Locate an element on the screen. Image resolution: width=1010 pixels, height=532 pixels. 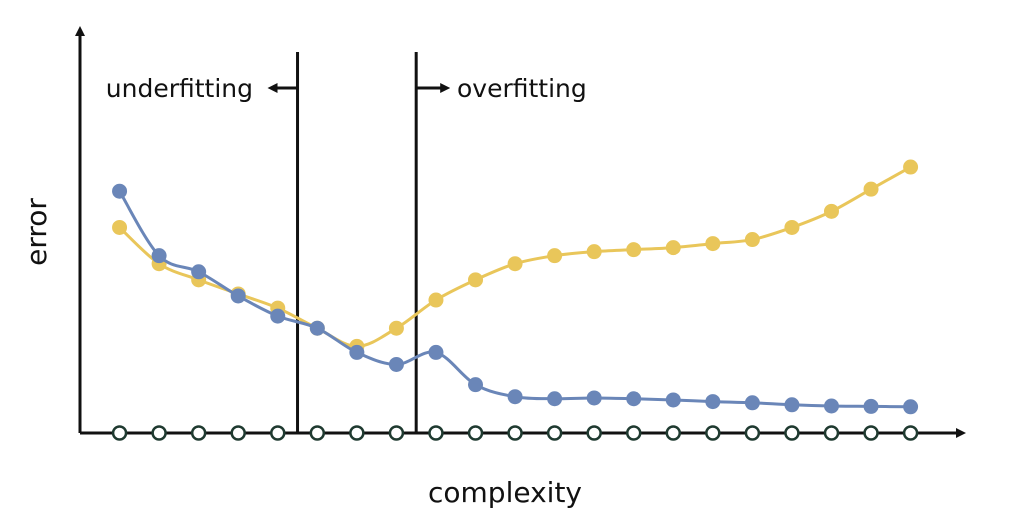
x-axis-label: complexity is located at coordinates (505, 492).